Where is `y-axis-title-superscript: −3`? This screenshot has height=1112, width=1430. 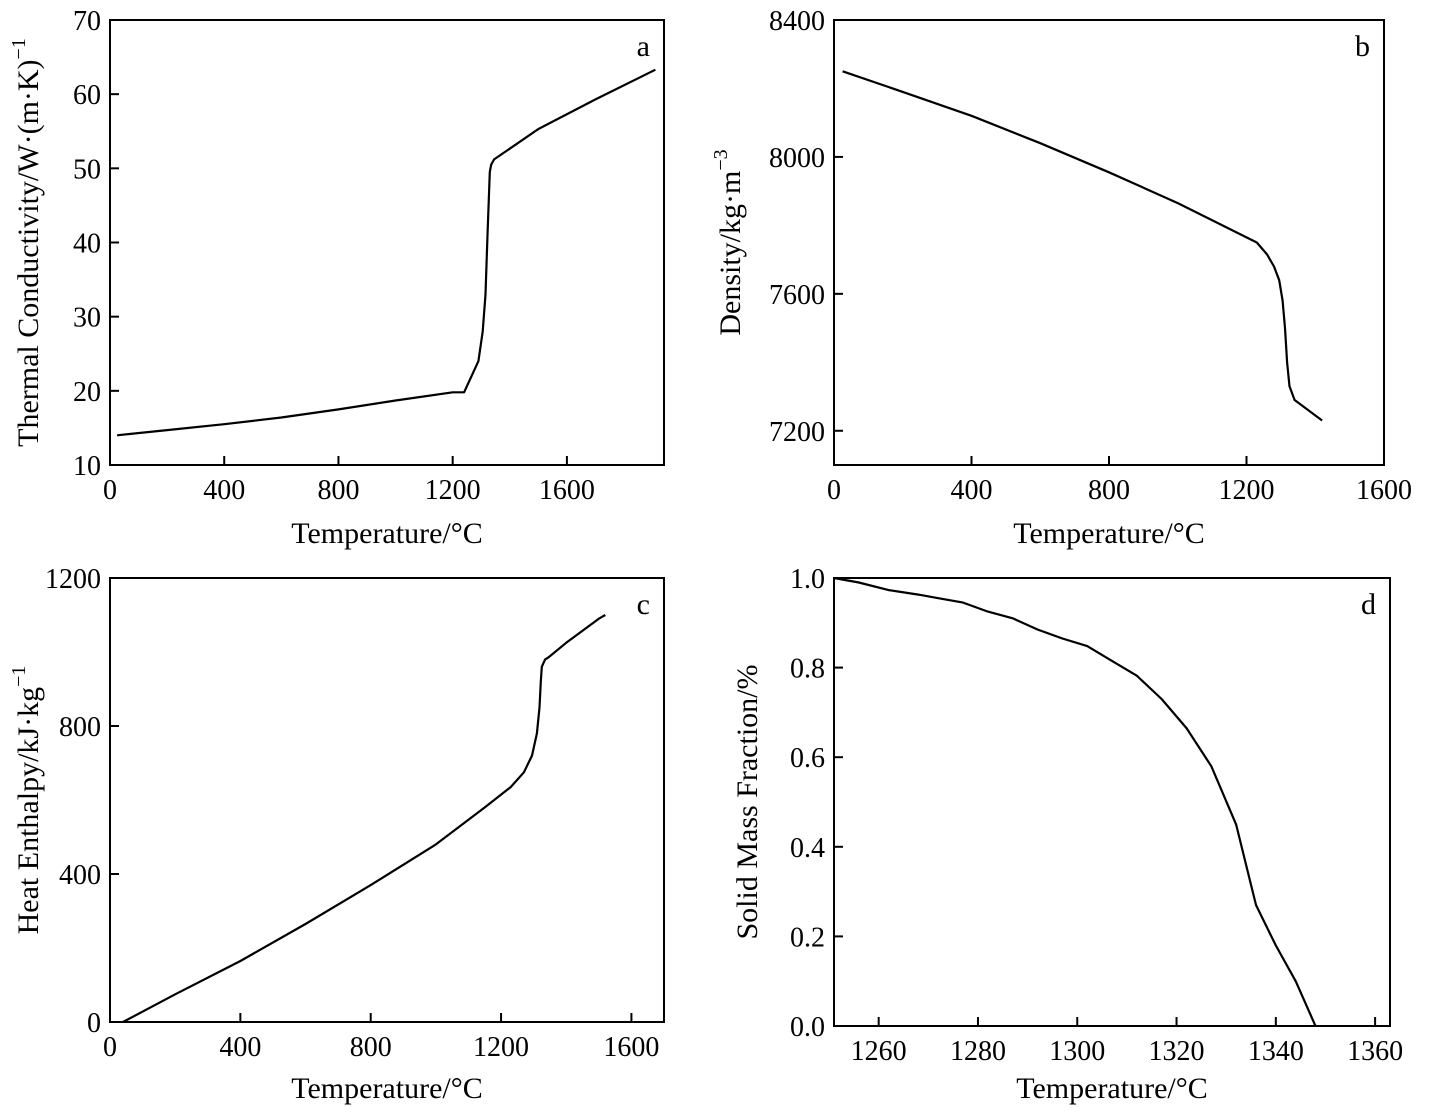
y-axis-title-superscript: −3 is located at coordinates (721, 159).